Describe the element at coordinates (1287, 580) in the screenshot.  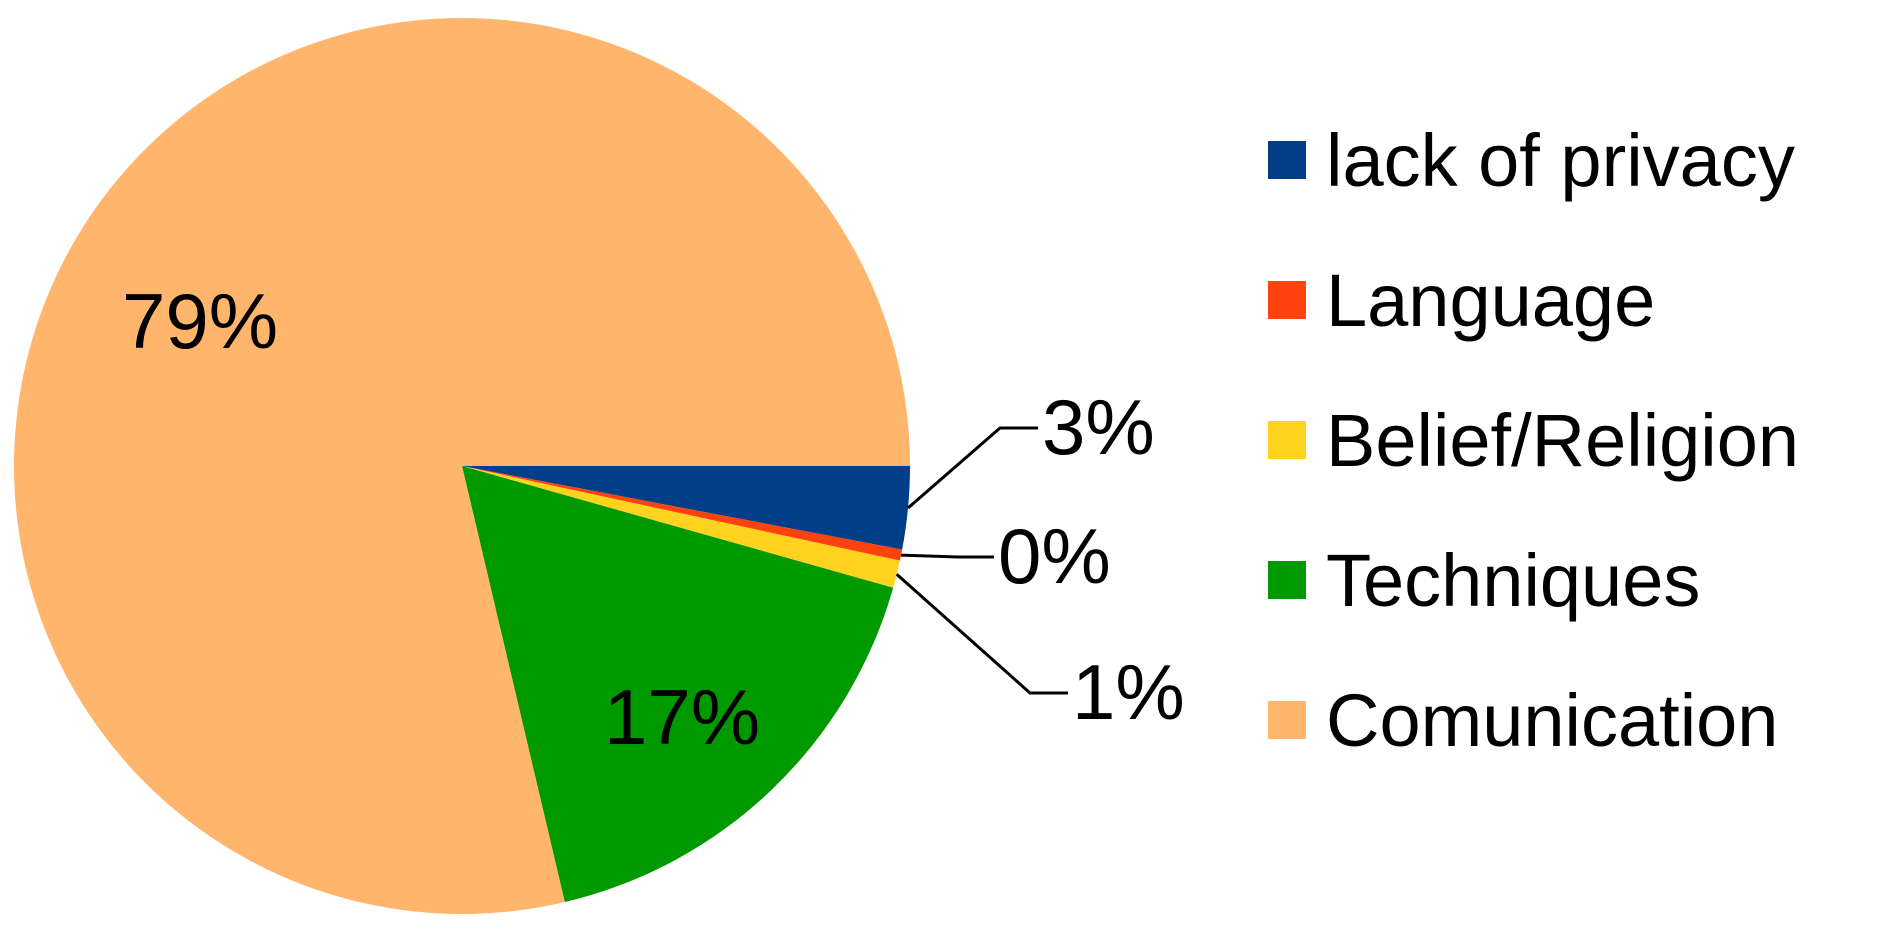
I see `legend-swatch-techniques` at that location.